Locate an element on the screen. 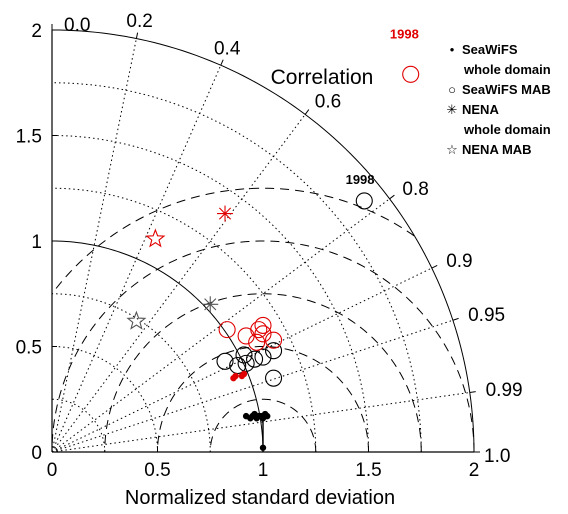 Image resolution: width=568 pixels, height=514 pixels. corr-tick-label: 0.4 is located at coordinates (227, 49).